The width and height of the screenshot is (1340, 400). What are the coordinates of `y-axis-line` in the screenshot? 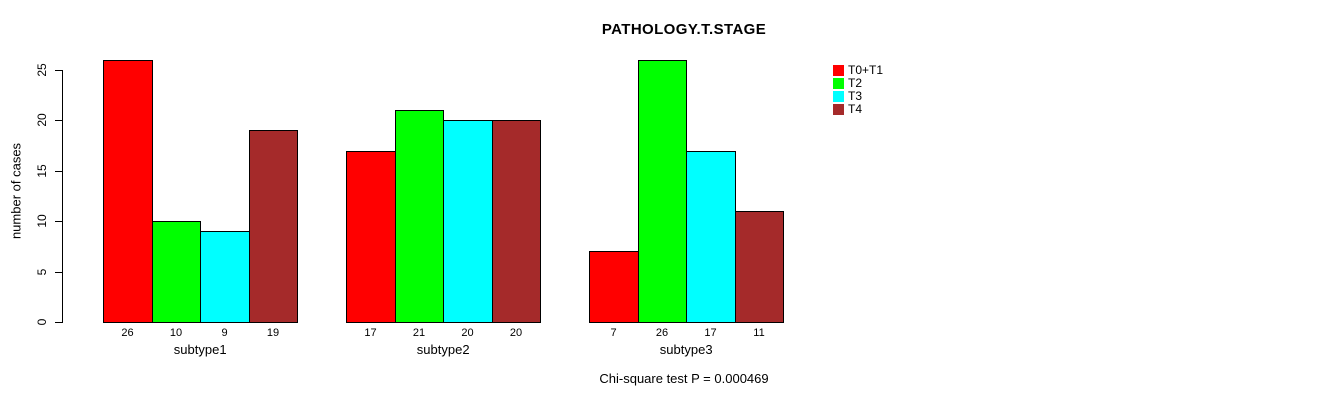 It's located at (62, 196).